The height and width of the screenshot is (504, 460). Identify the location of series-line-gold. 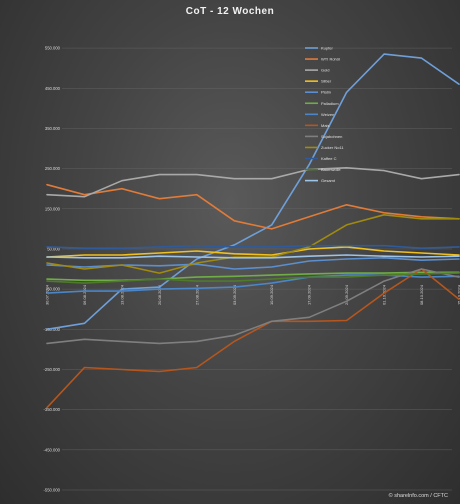
(253, 182).